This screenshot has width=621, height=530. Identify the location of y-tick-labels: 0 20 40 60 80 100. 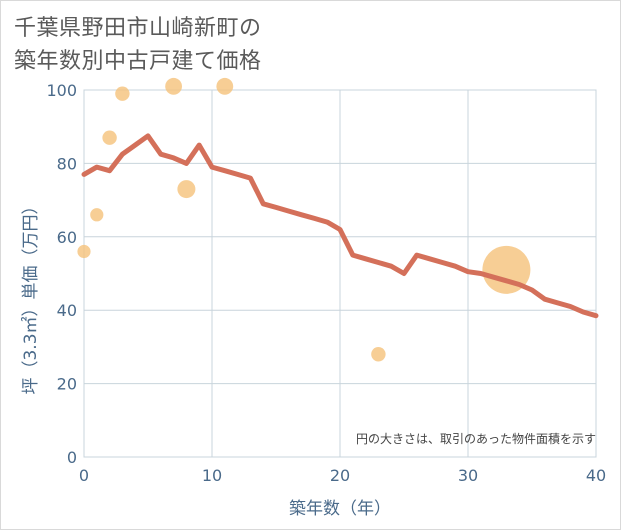
(61, 274).